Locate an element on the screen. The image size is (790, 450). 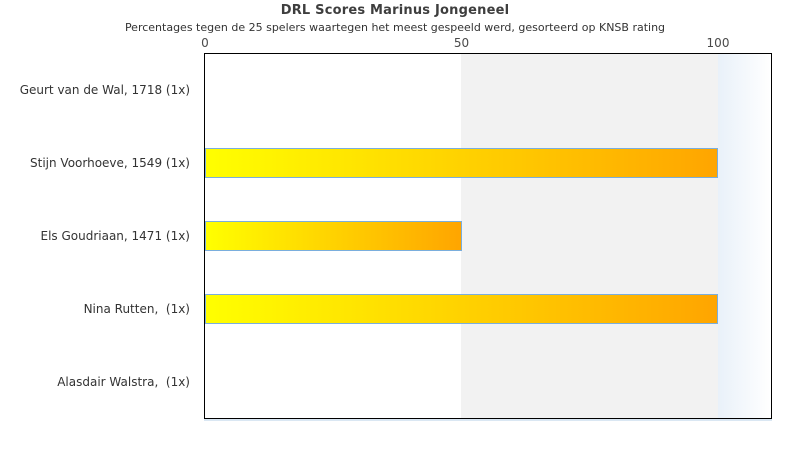
category-label: Nina Rutten, (1x) is located at coordinates (136, 309).